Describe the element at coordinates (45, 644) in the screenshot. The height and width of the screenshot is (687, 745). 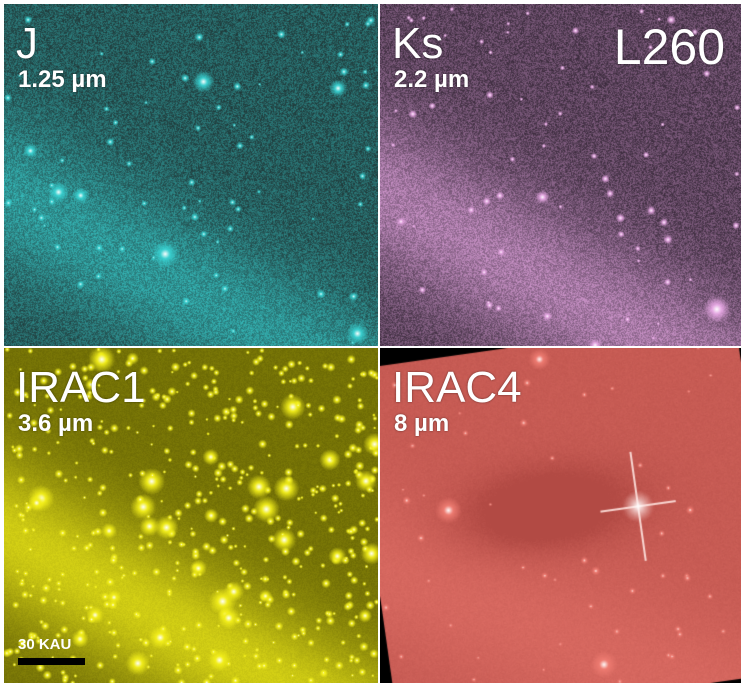
I see `scale-bar-label: 30 KAU` at that location.